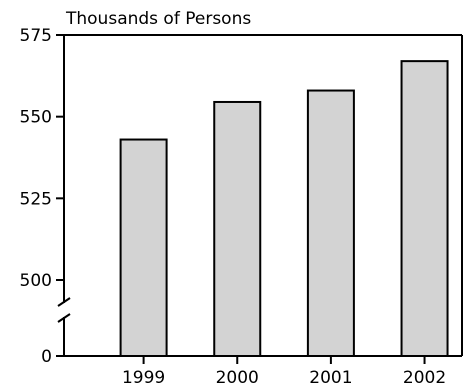  I want to click on y-axis-label: Thousands of Persons, so click(158, 19).